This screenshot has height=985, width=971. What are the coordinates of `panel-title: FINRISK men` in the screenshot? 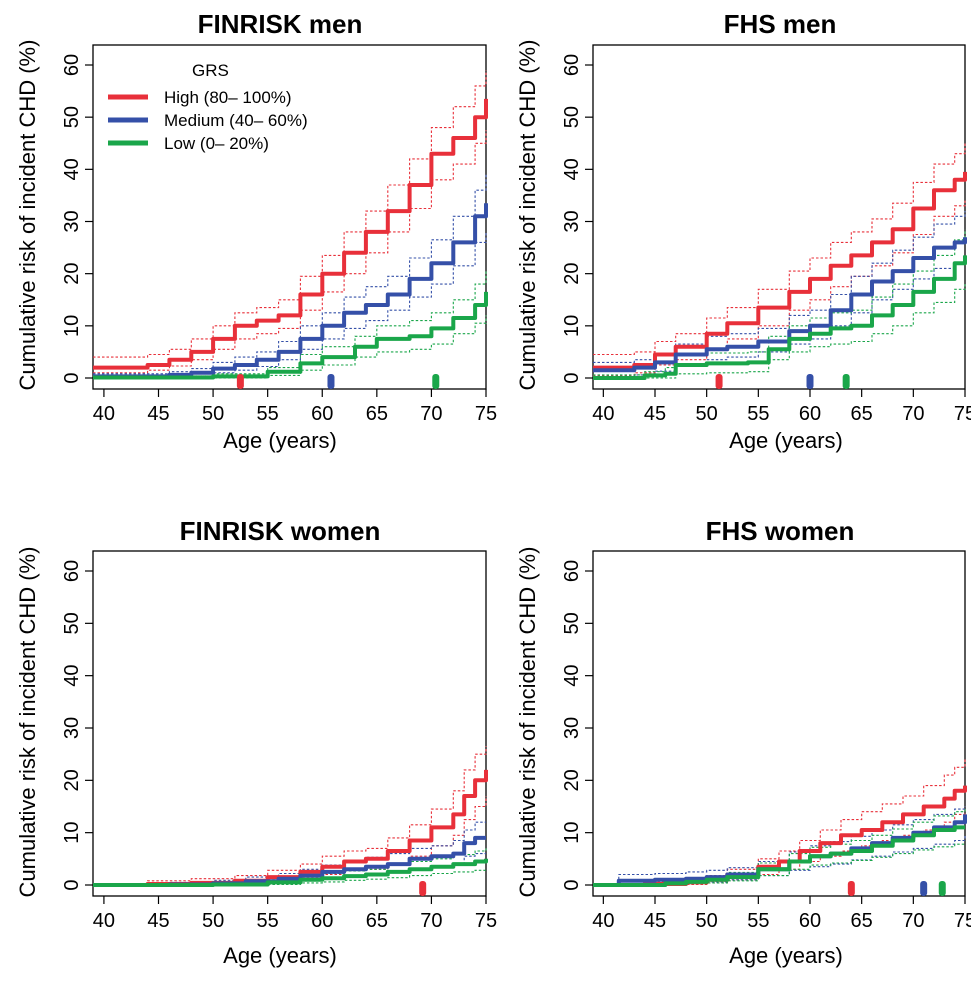 It's located at (280, 24).